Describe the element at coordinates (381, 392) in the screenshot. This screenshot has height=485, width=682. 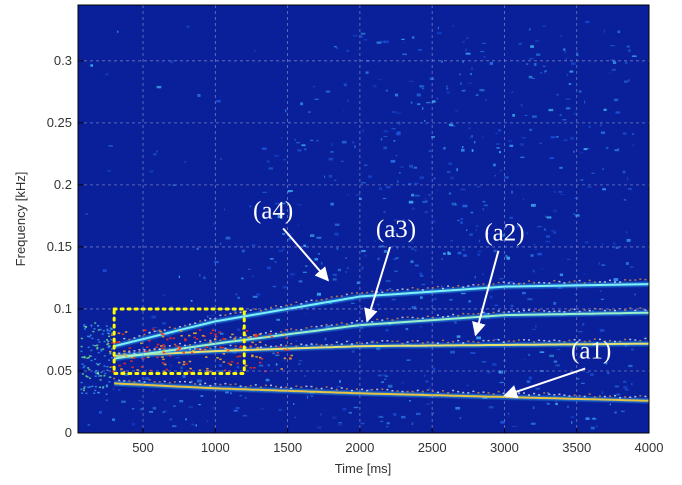
I see `ridge-line` at that location.